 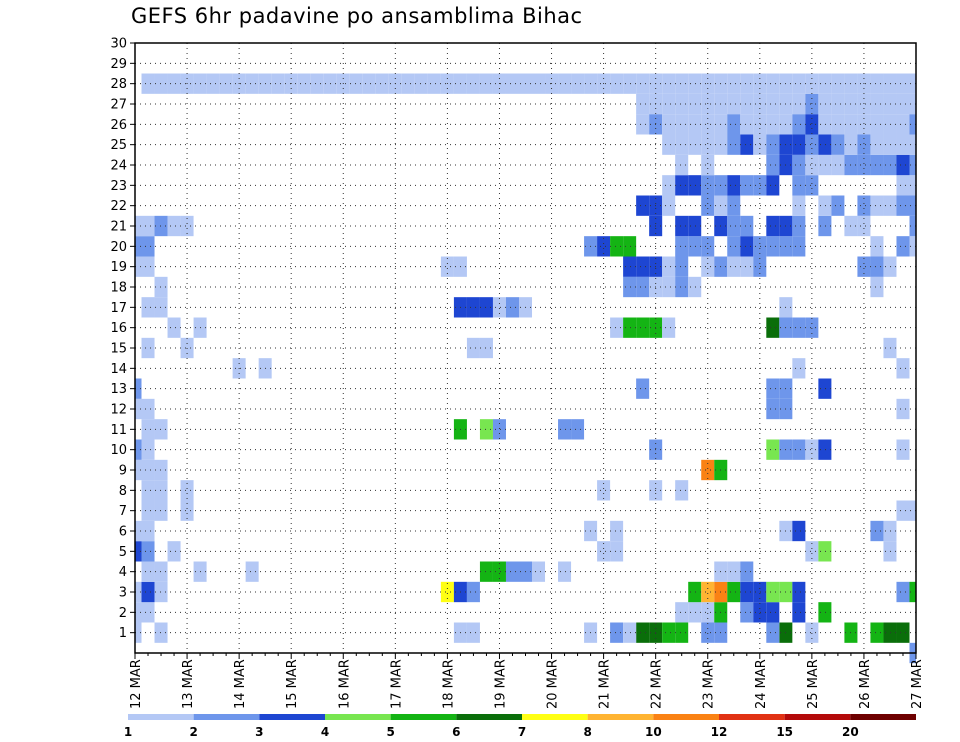 I want to click on colorbar-level-label: 1, so click(x=128, y=732).